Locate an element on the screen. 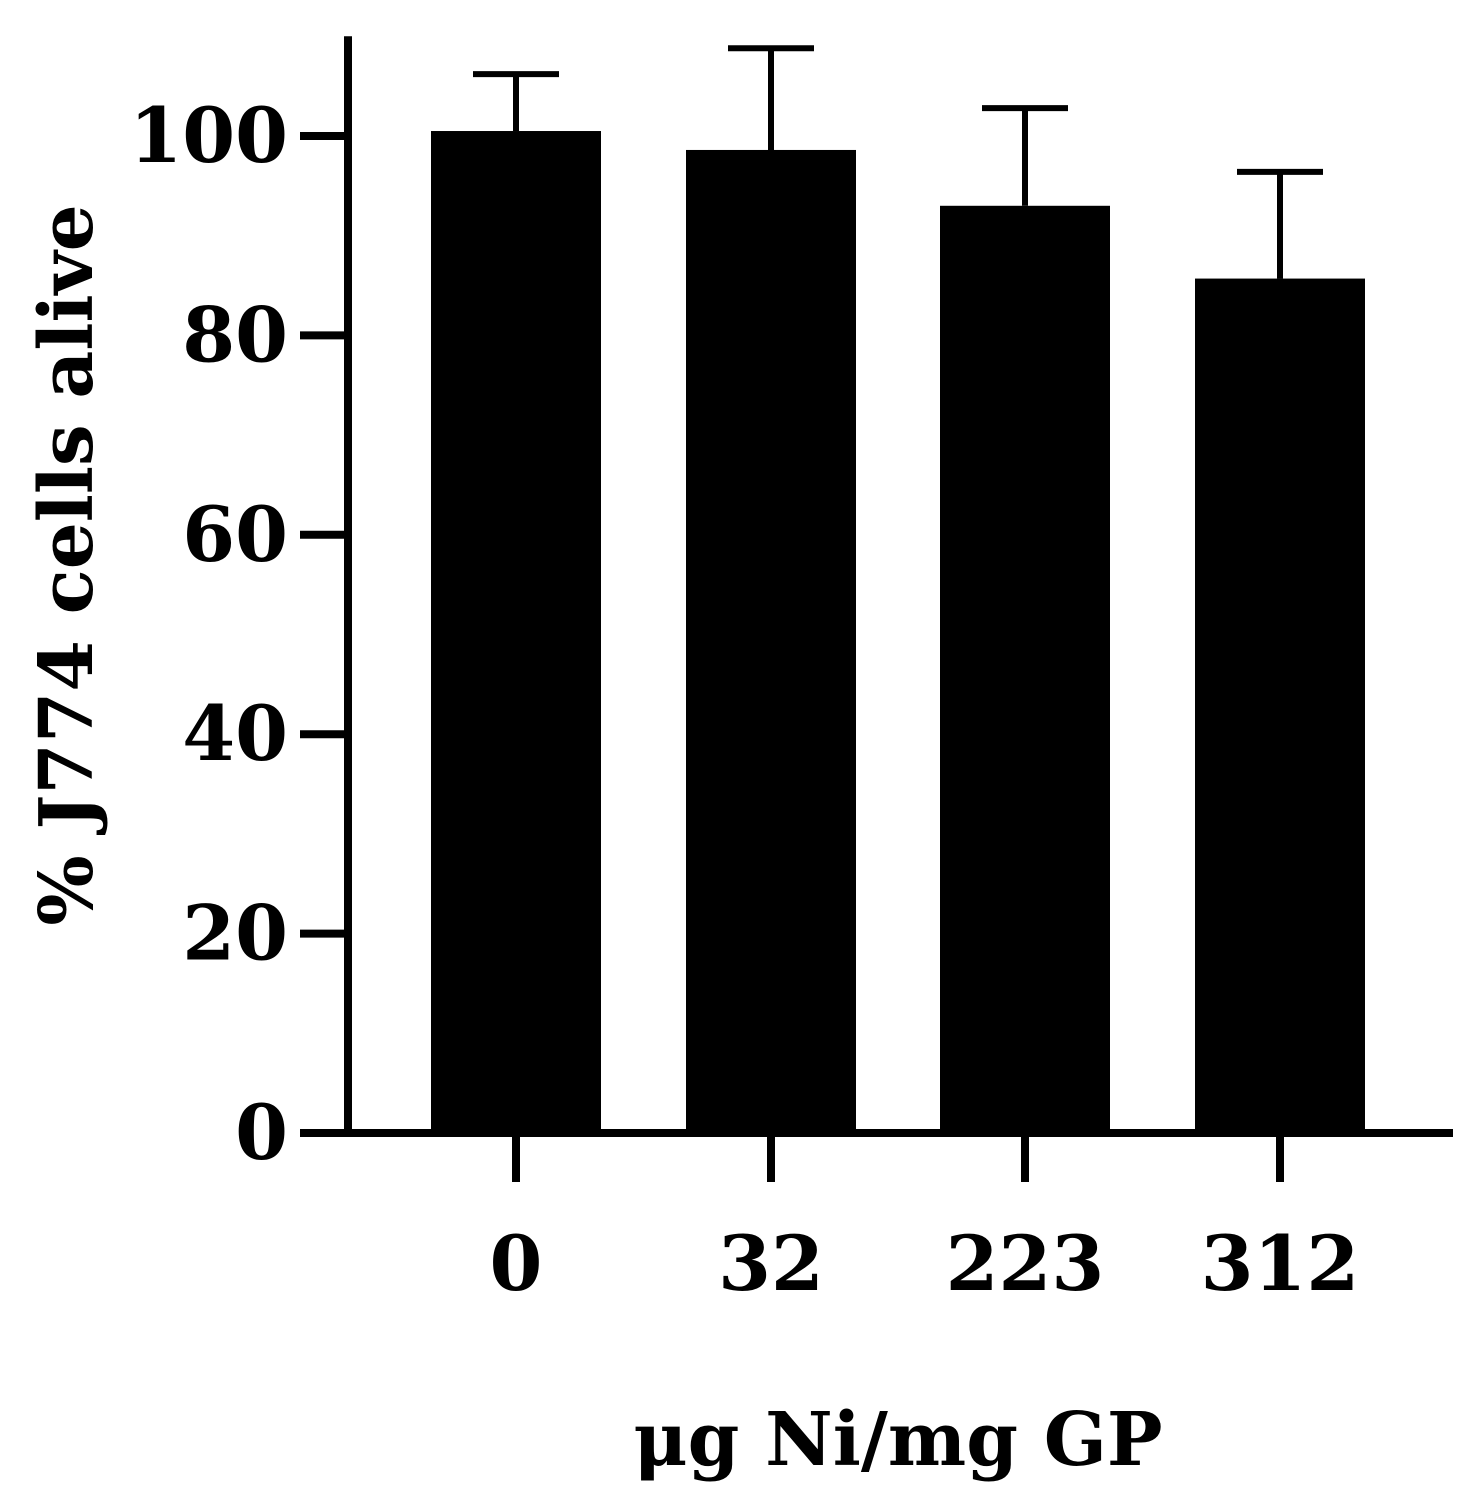 The height and width of the screenshot is (1501, 1484). x-axis-title: μg Ni/mg GP is located at coordinates (897, 1440).